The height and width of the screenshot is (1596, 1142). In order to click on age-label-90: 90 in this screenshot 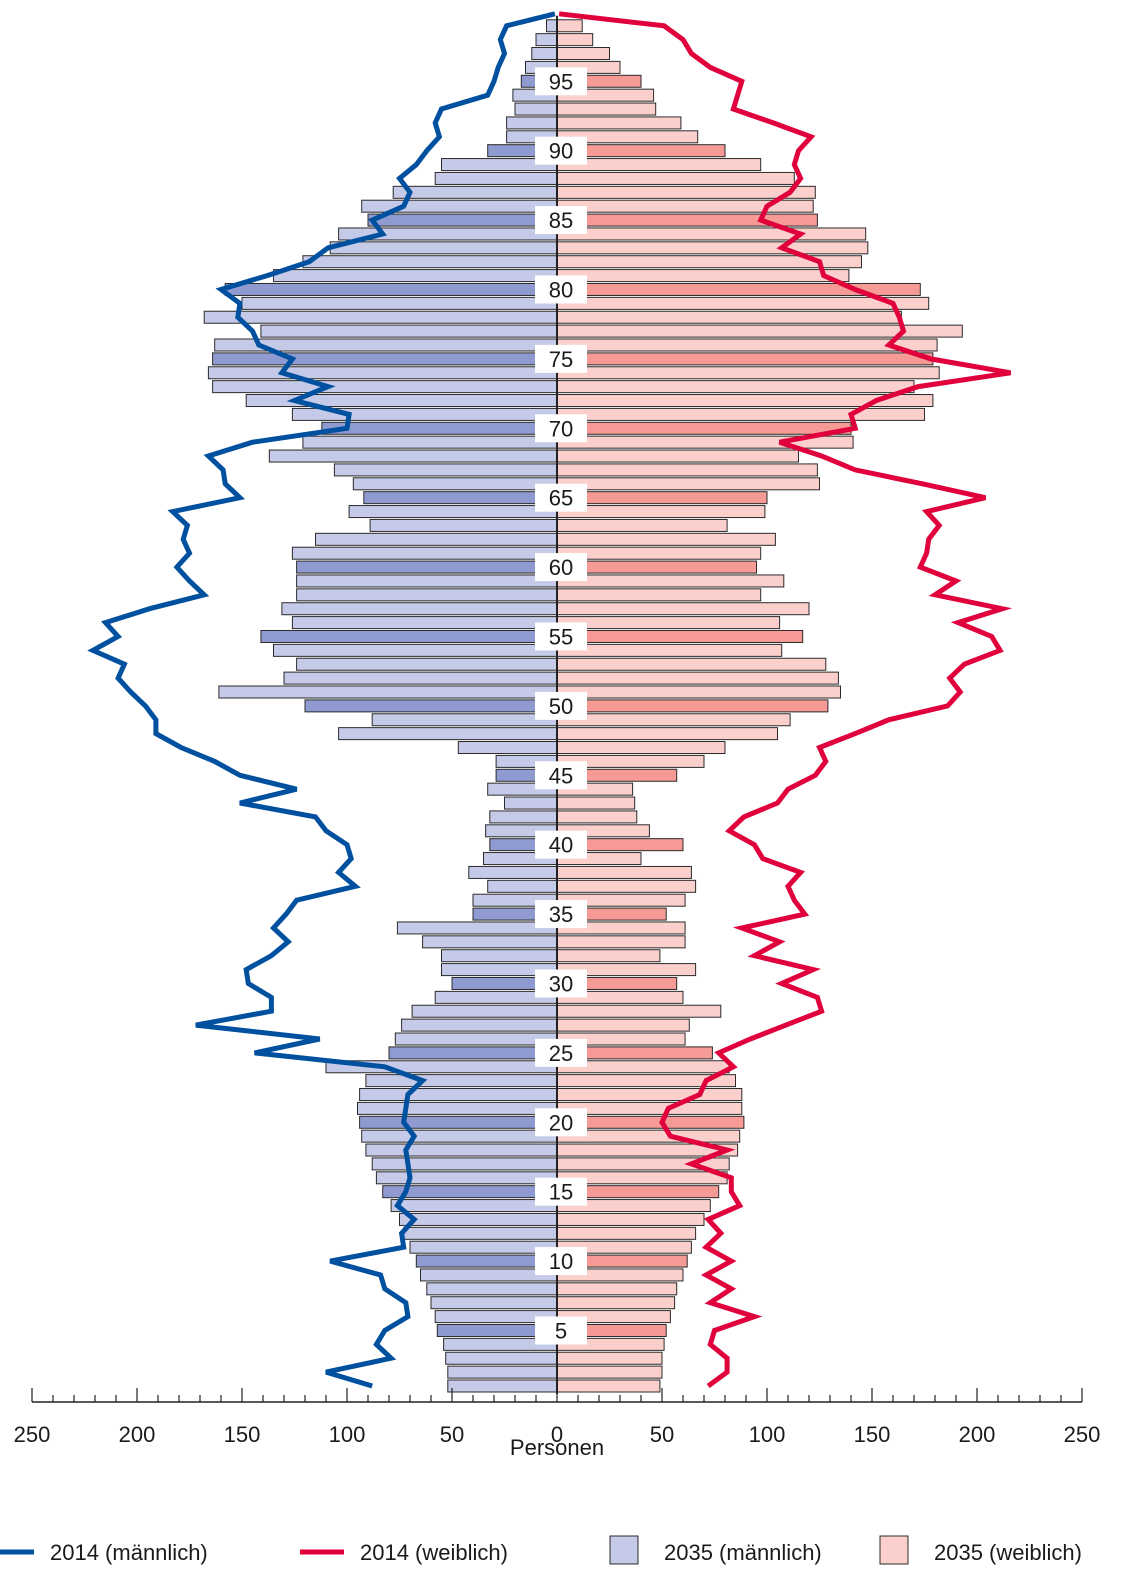, I will do `click(561, 151)`.